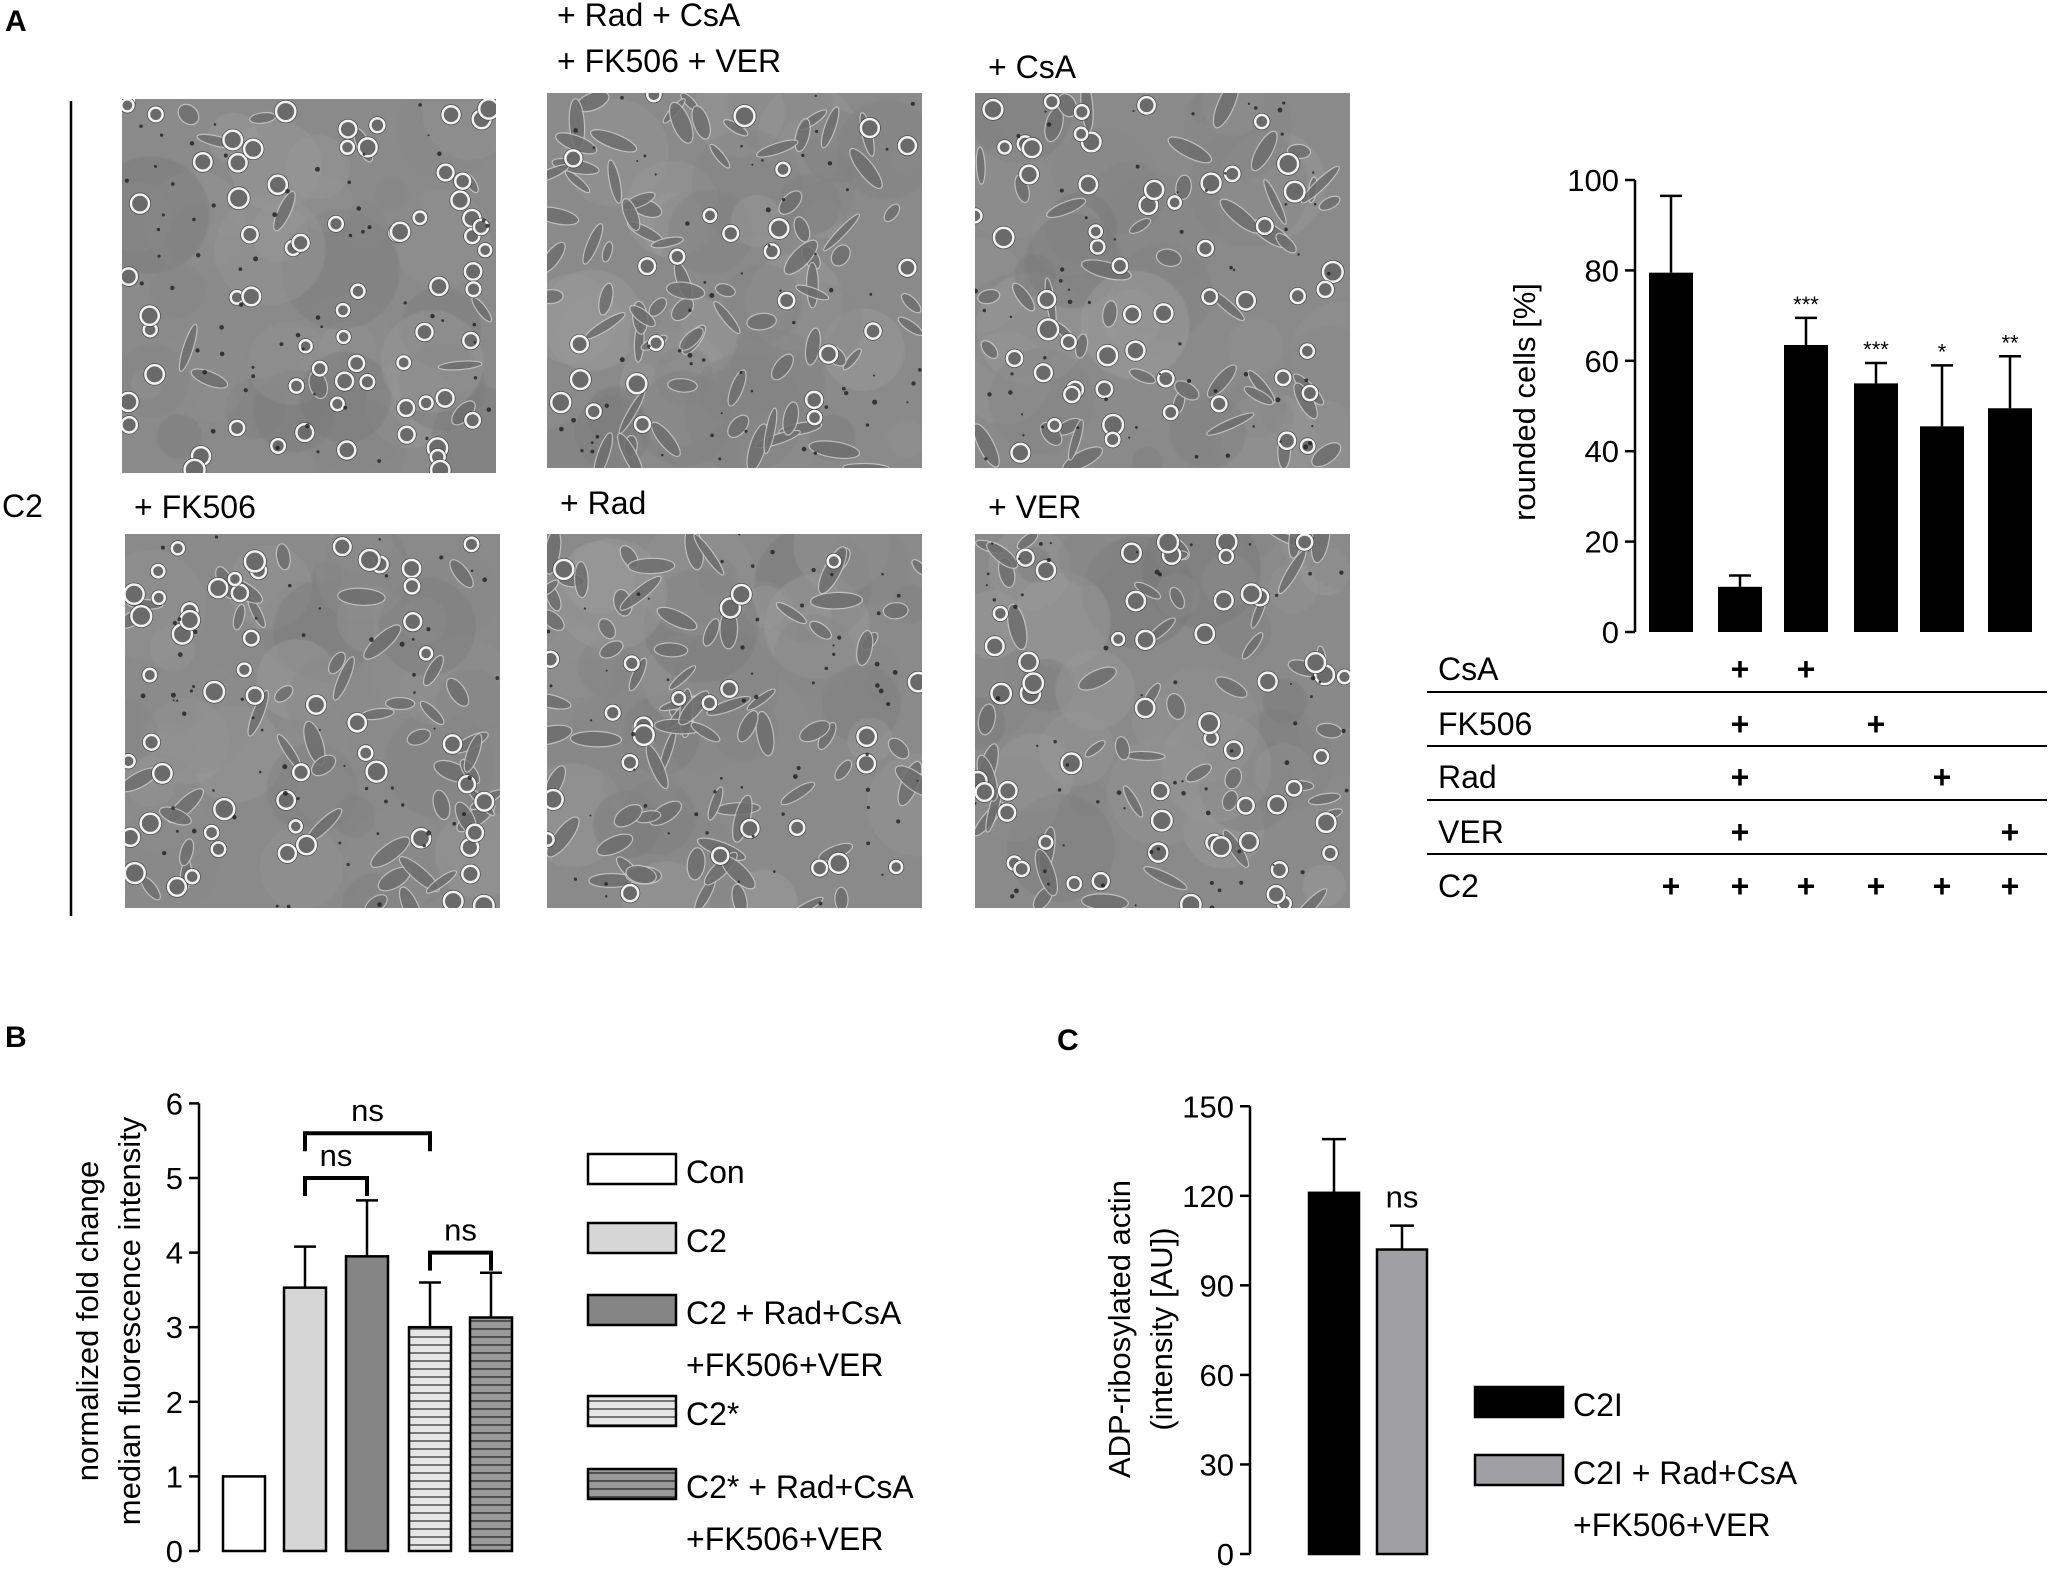 The width and height of the screenshot is (2049, 1576). I want to click on y-tick-label-a: 80, so click(1602, 270).